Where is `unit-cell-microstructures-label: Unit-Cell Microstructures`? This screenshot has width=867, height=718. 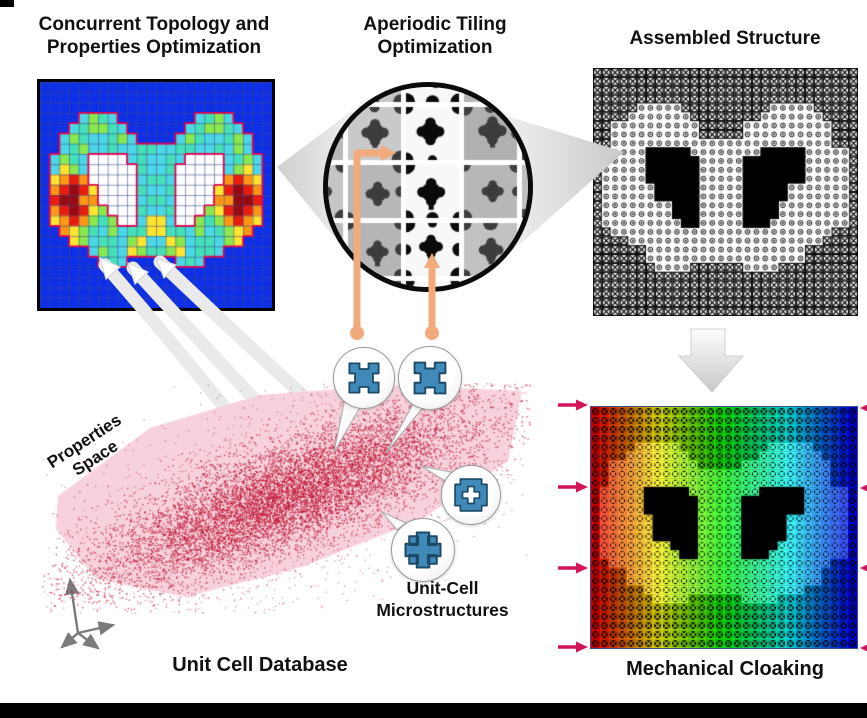
unit-cell-microstructures-label: Unit-Cell Microstructures is located at coordinates (442, 599).